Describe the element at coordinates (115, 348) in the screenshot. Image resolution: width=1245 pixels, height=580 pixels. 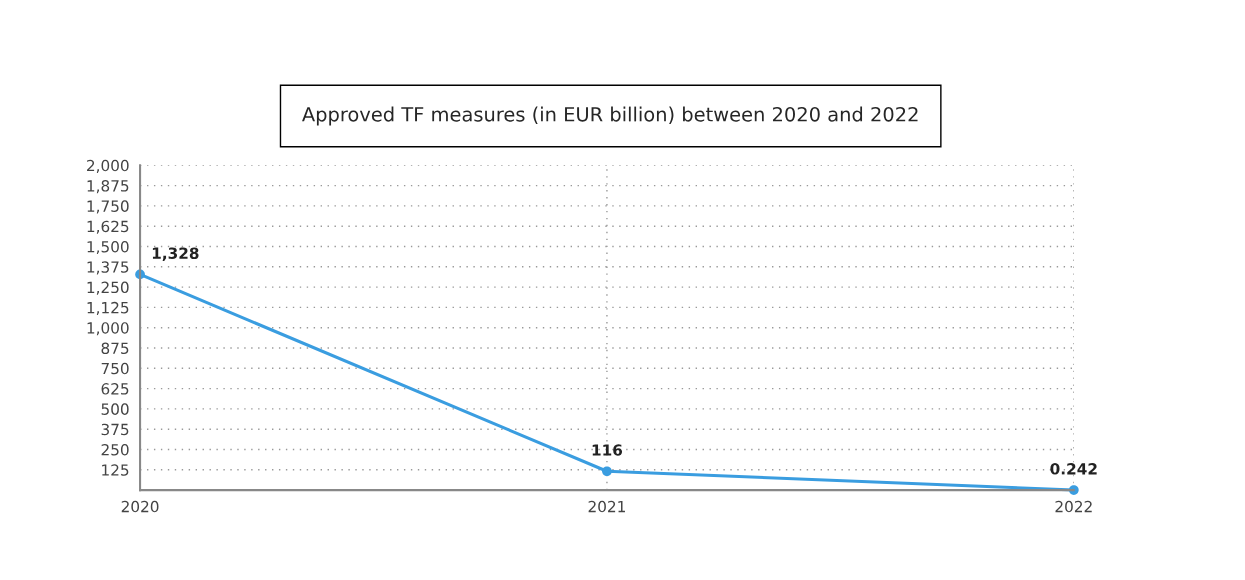
I see `y-tick-label: 875` at that location.